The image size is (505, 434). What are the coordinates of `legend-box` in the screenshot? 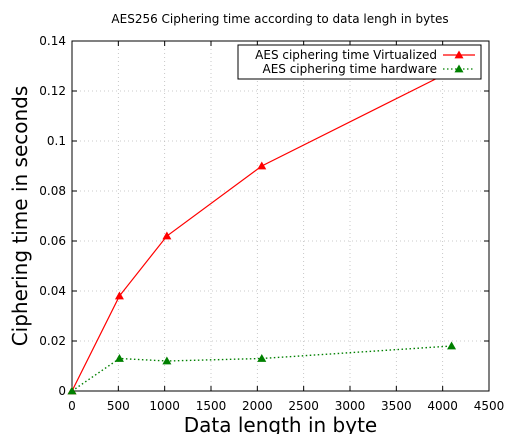 It's located at (359, 62).